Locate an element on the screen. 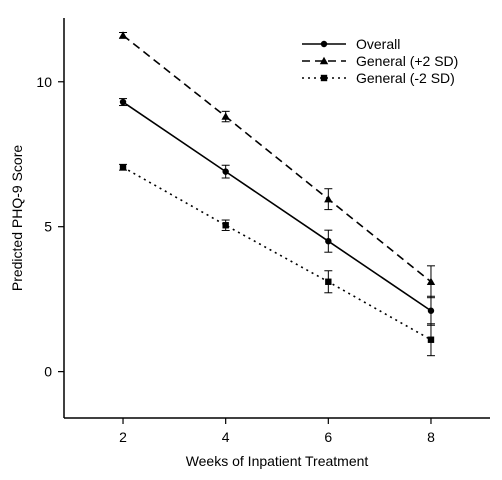 The width and height of the screenshot is (502, 480). x-tick-label: 6 is located at coordinates (328, 437).